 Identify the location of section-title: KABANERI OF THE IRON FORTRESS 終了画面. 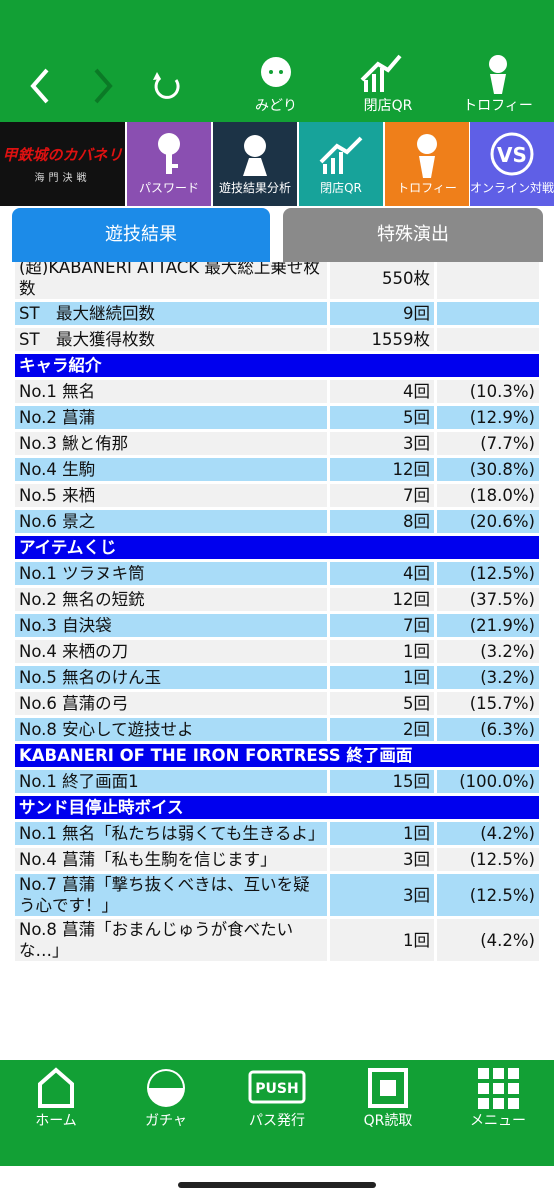
(277, 755).